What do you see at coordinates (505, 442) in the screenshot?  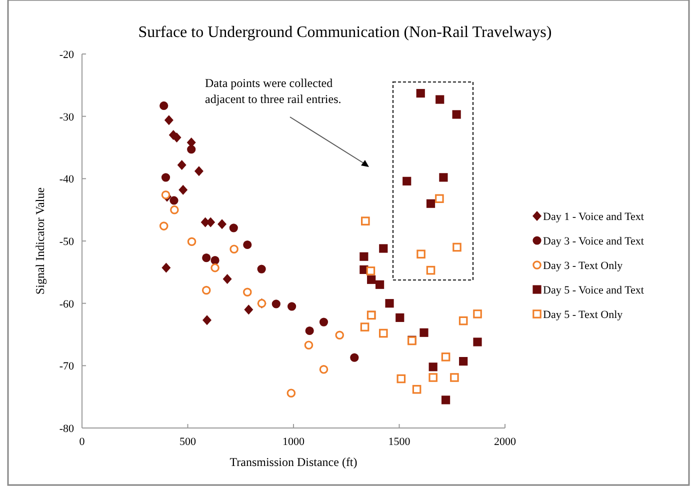 I see `x-tick-label: 2000` at bounding box center [505, 442].